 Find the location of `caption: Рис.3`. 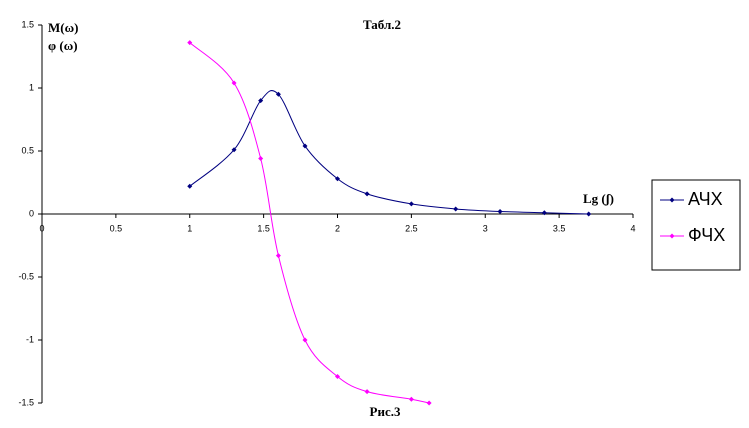

caption: Рис.3 is located at coordinates (385, 411).